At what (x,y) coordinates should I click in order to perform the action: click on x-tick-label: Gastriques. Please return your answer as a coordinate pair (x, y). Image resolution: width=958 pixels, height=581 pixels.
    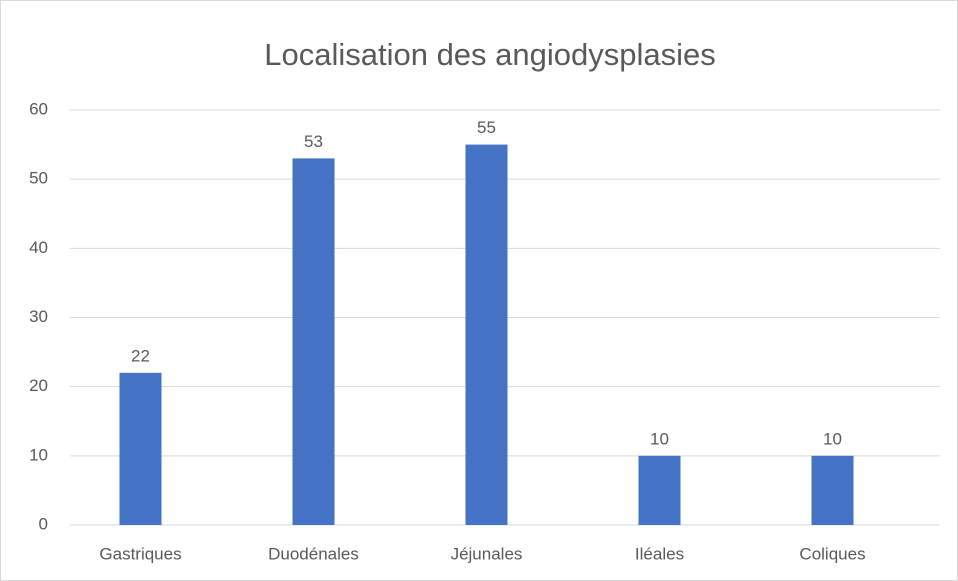
    Looking at the image, I should click on (140, 553).